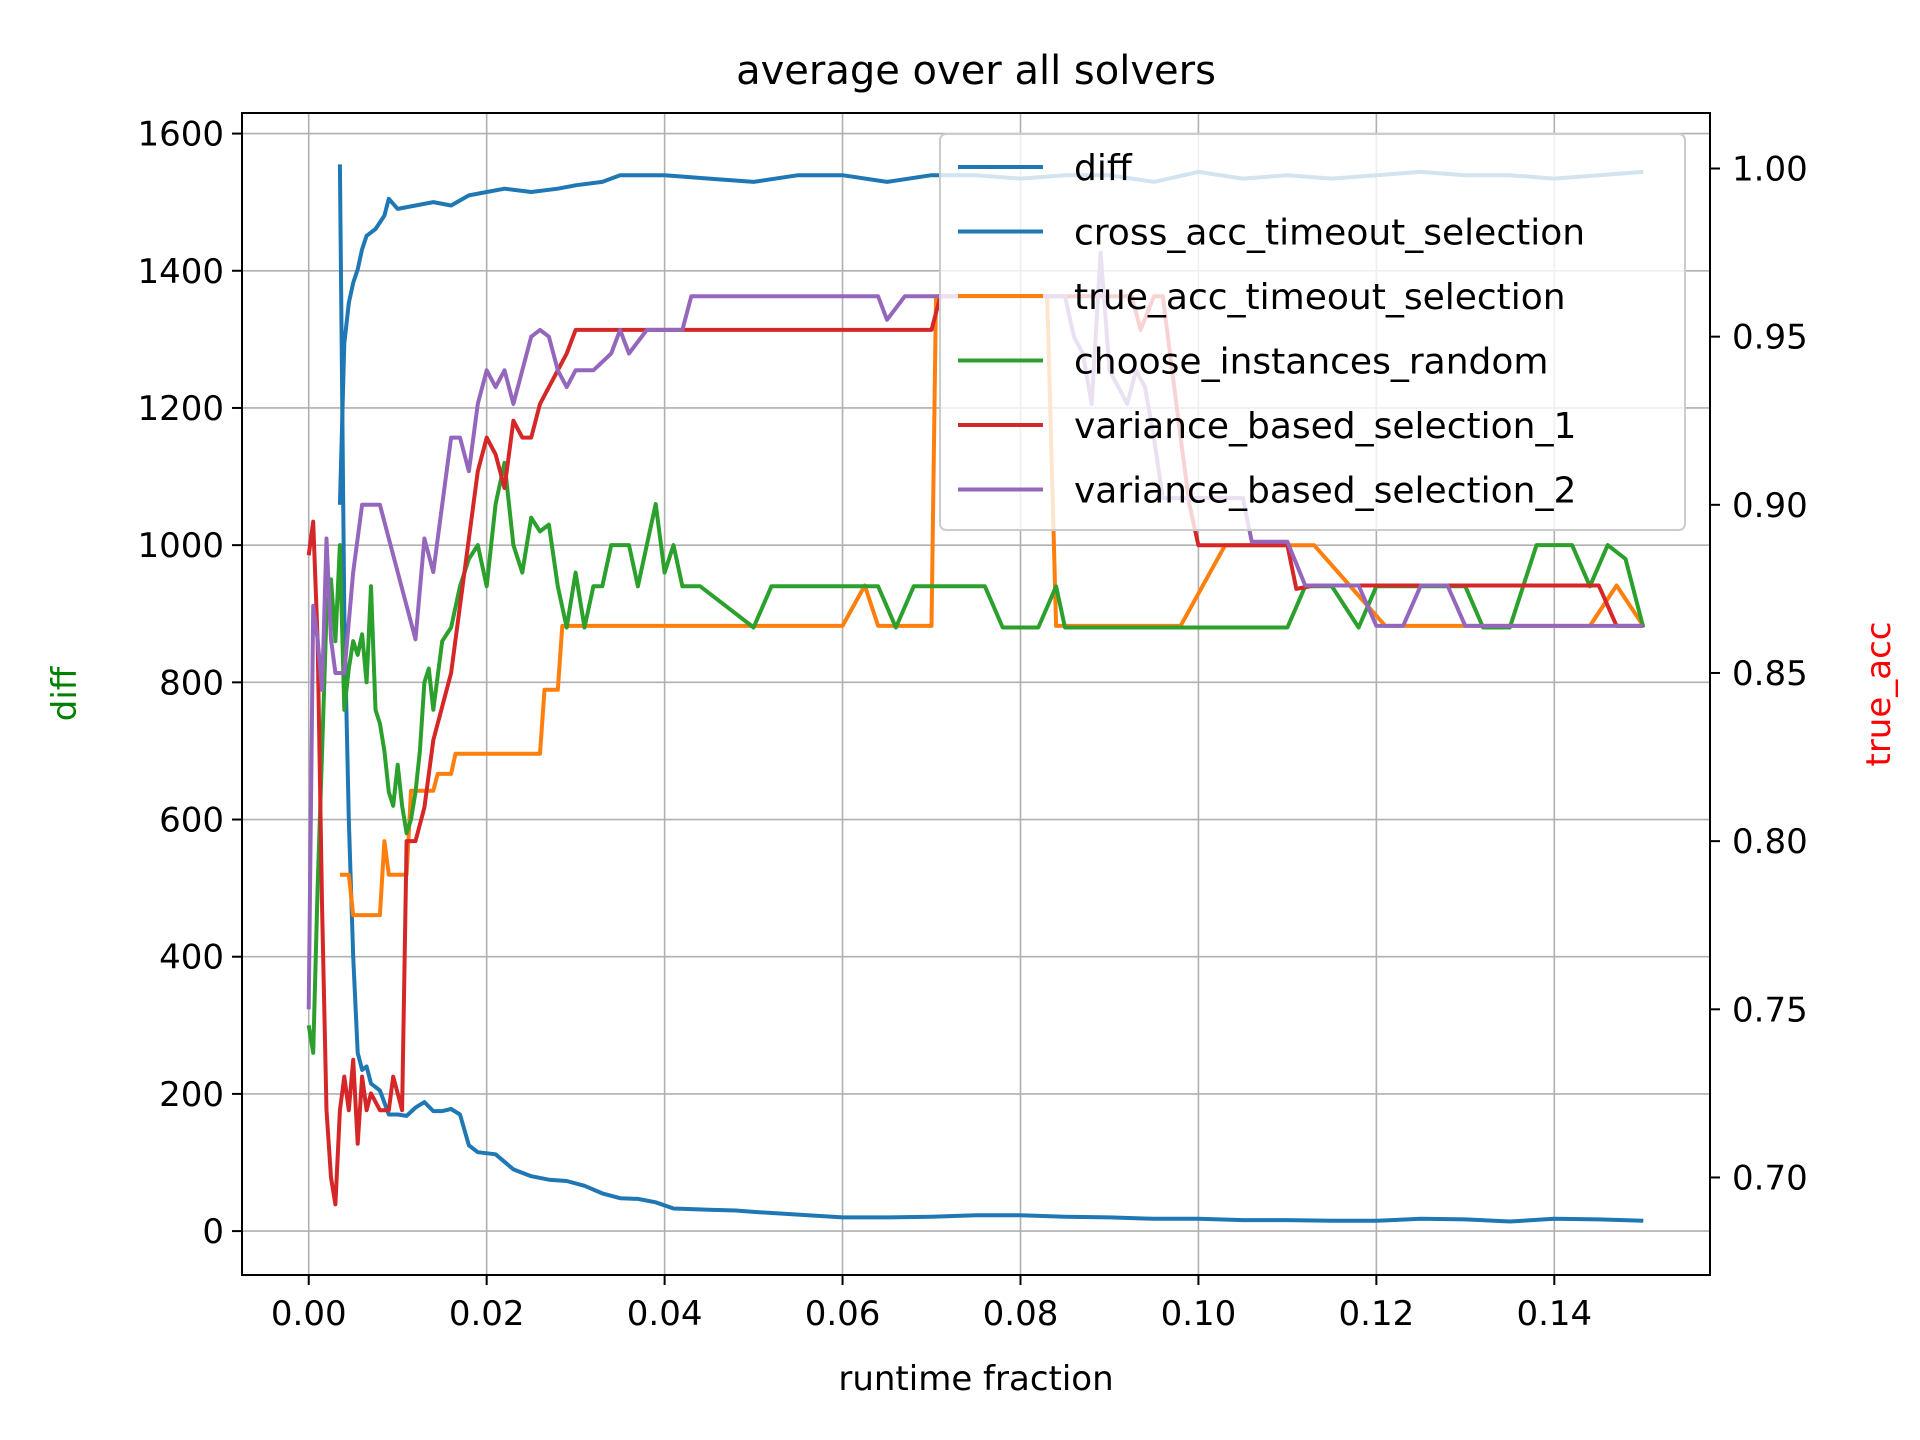  I want to click on y-right-tick-label: 0.80, so click(1770, 842).